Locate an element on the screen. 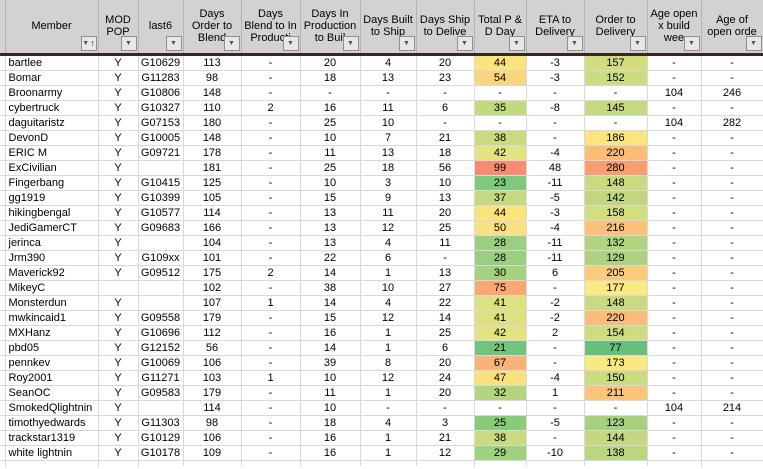  cell-member: timothyedwards is located at coordinates (52, 423).